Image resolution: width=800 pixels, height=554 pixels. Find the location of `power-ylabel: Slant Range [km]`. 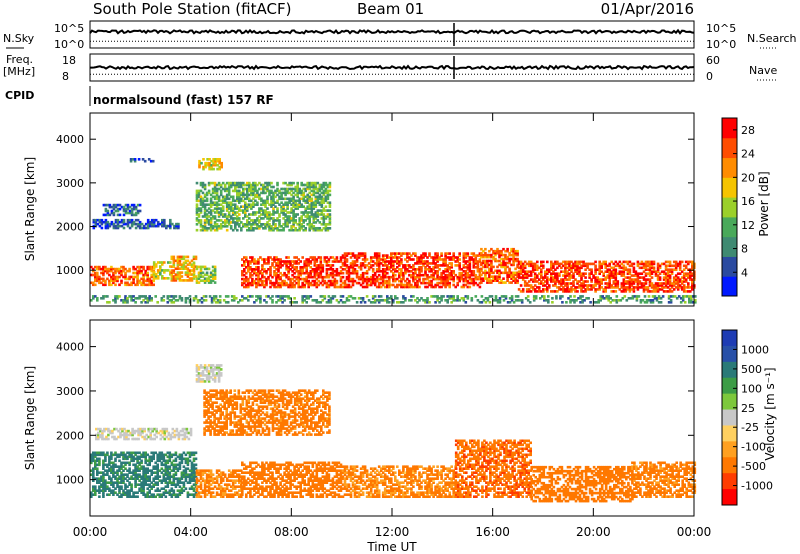

power-ylabel: Slant Range [km] is located at coordinates (30, 209).